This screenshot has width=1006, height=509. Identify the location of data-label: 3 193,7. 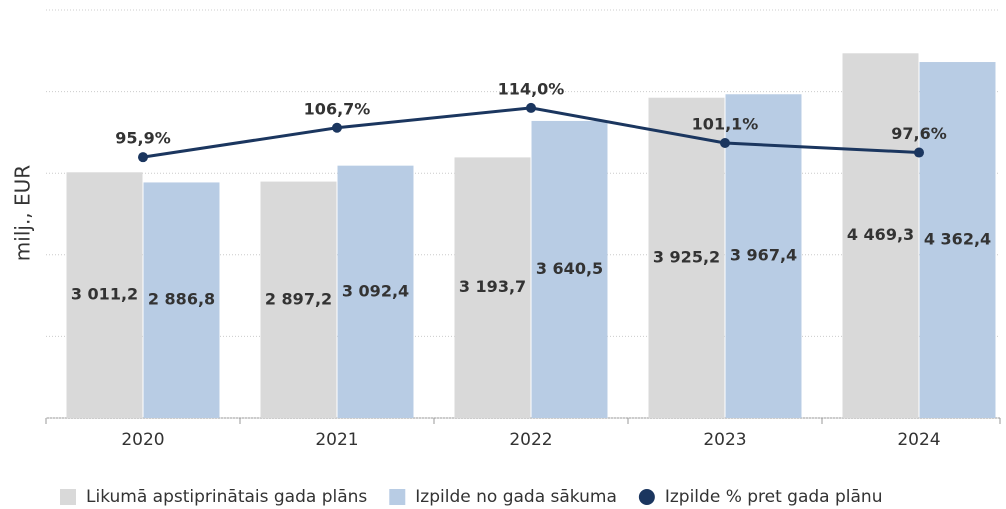
(492, 286).